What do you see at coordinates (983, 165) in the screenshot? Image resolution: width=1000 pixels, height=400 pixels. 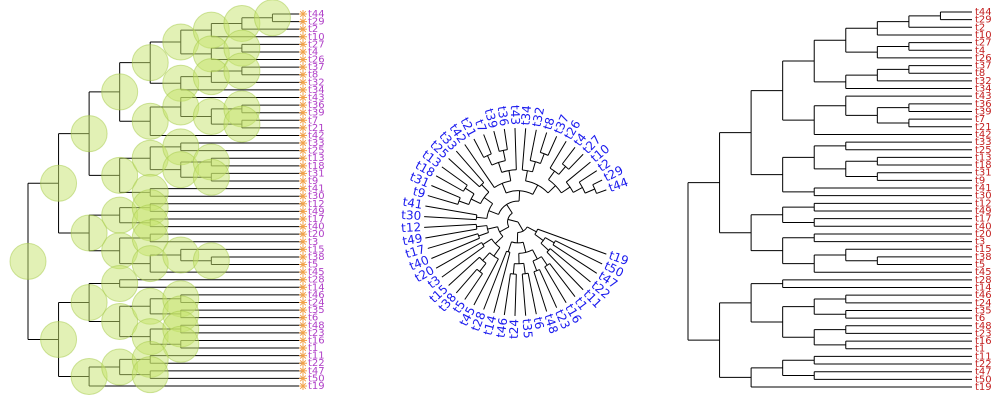 I see `tip-label: t18` at bounding box center [983, 165].